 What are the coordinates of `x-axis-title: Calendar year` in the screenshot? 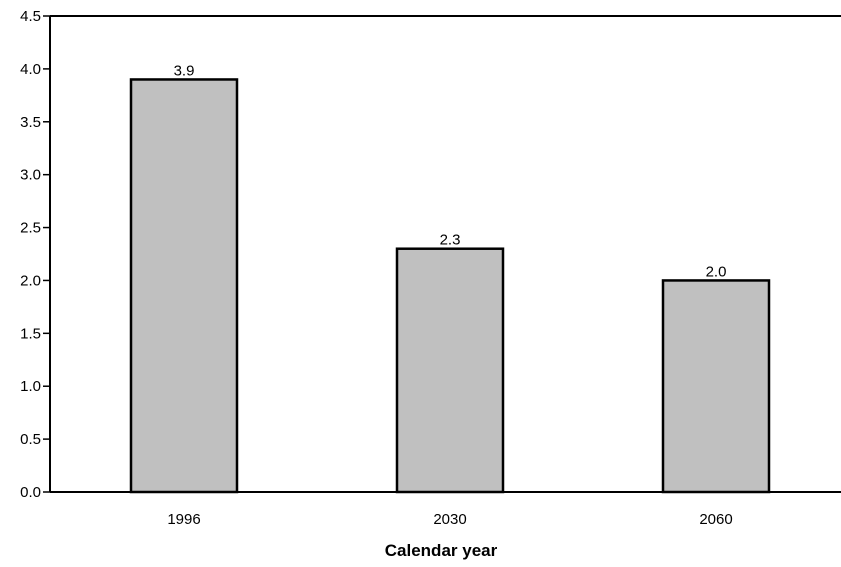 It's located at (441, 550).